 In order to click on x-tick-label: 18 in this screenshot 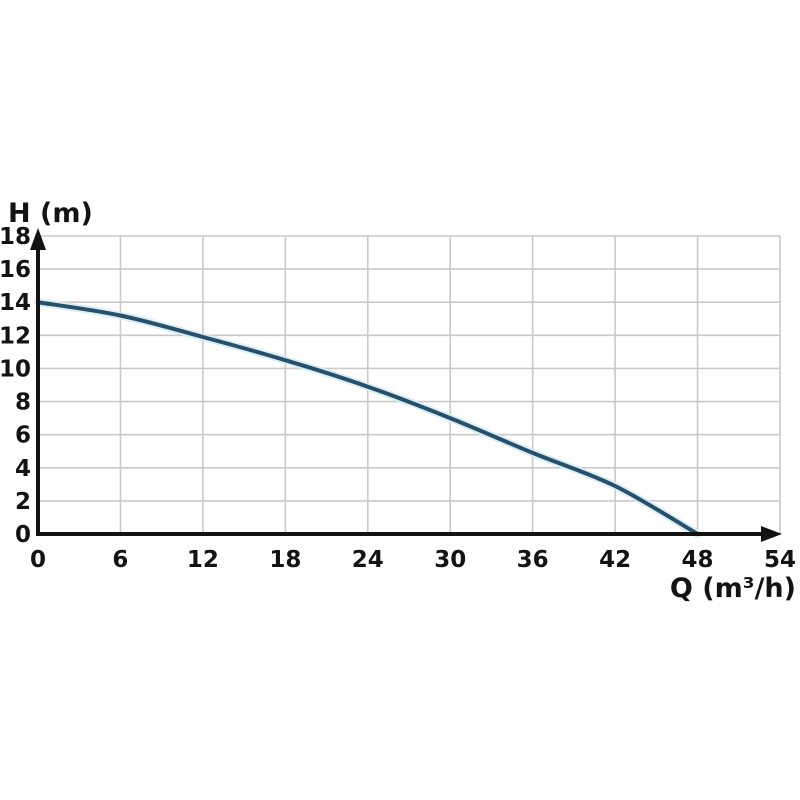, I will do `click(285, 560)`.